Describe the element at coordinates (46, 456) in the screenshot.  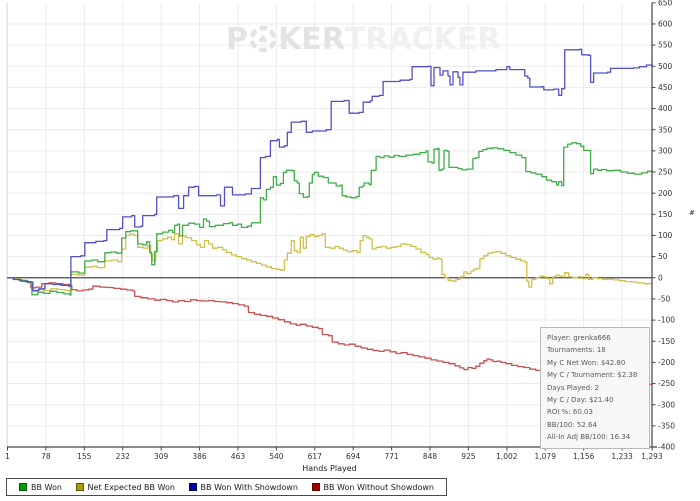
I see `svg-text: 78` at that location.